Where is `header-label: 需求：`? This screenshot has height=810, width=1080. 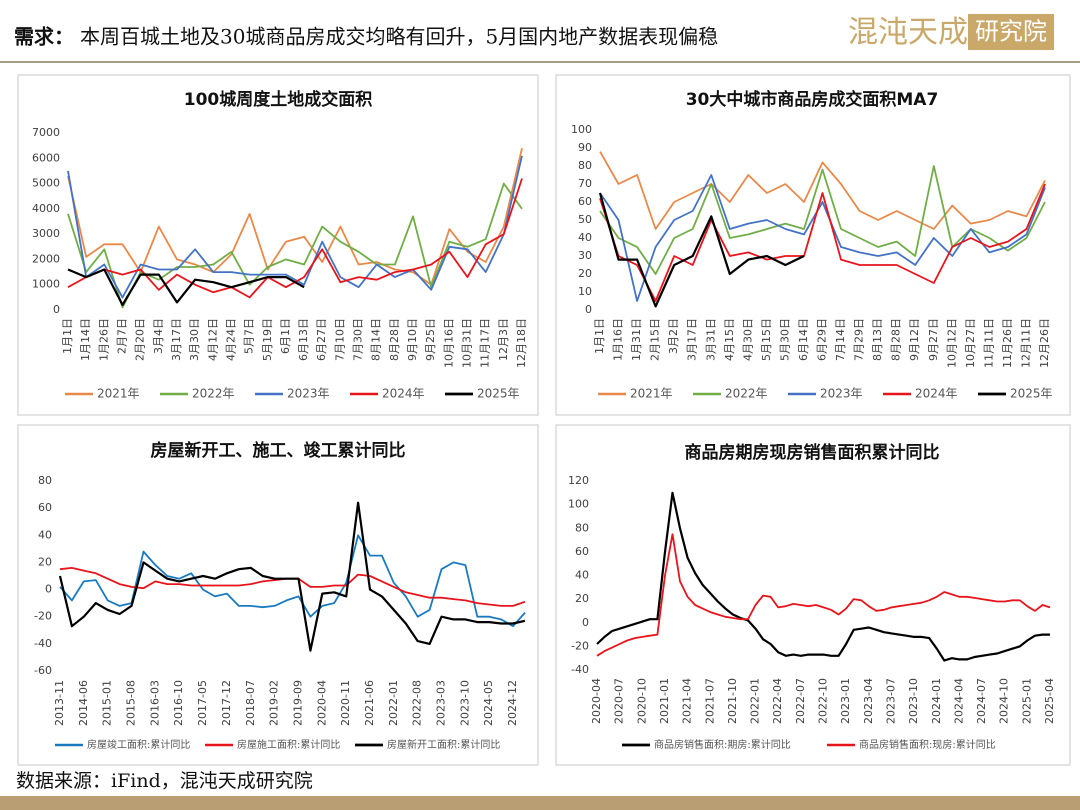 header-label: 需求： is located at coordinates (44, 37).